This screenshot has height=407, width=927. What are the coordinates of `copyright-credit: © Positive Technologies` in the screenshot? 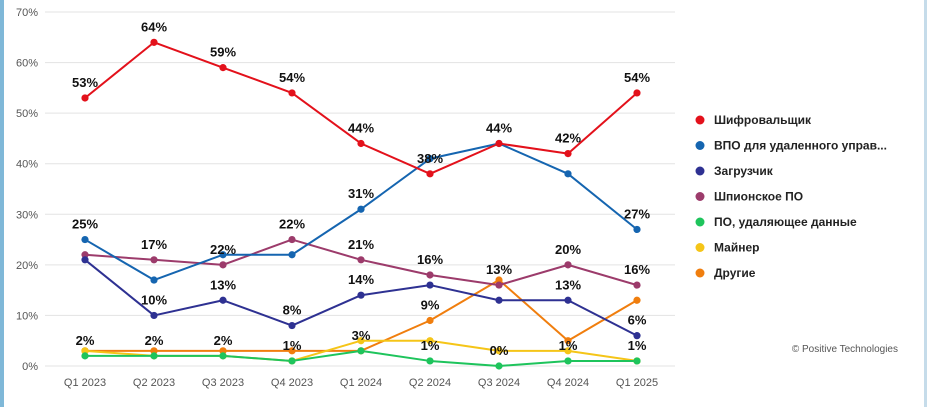 It's located at (845, 349).